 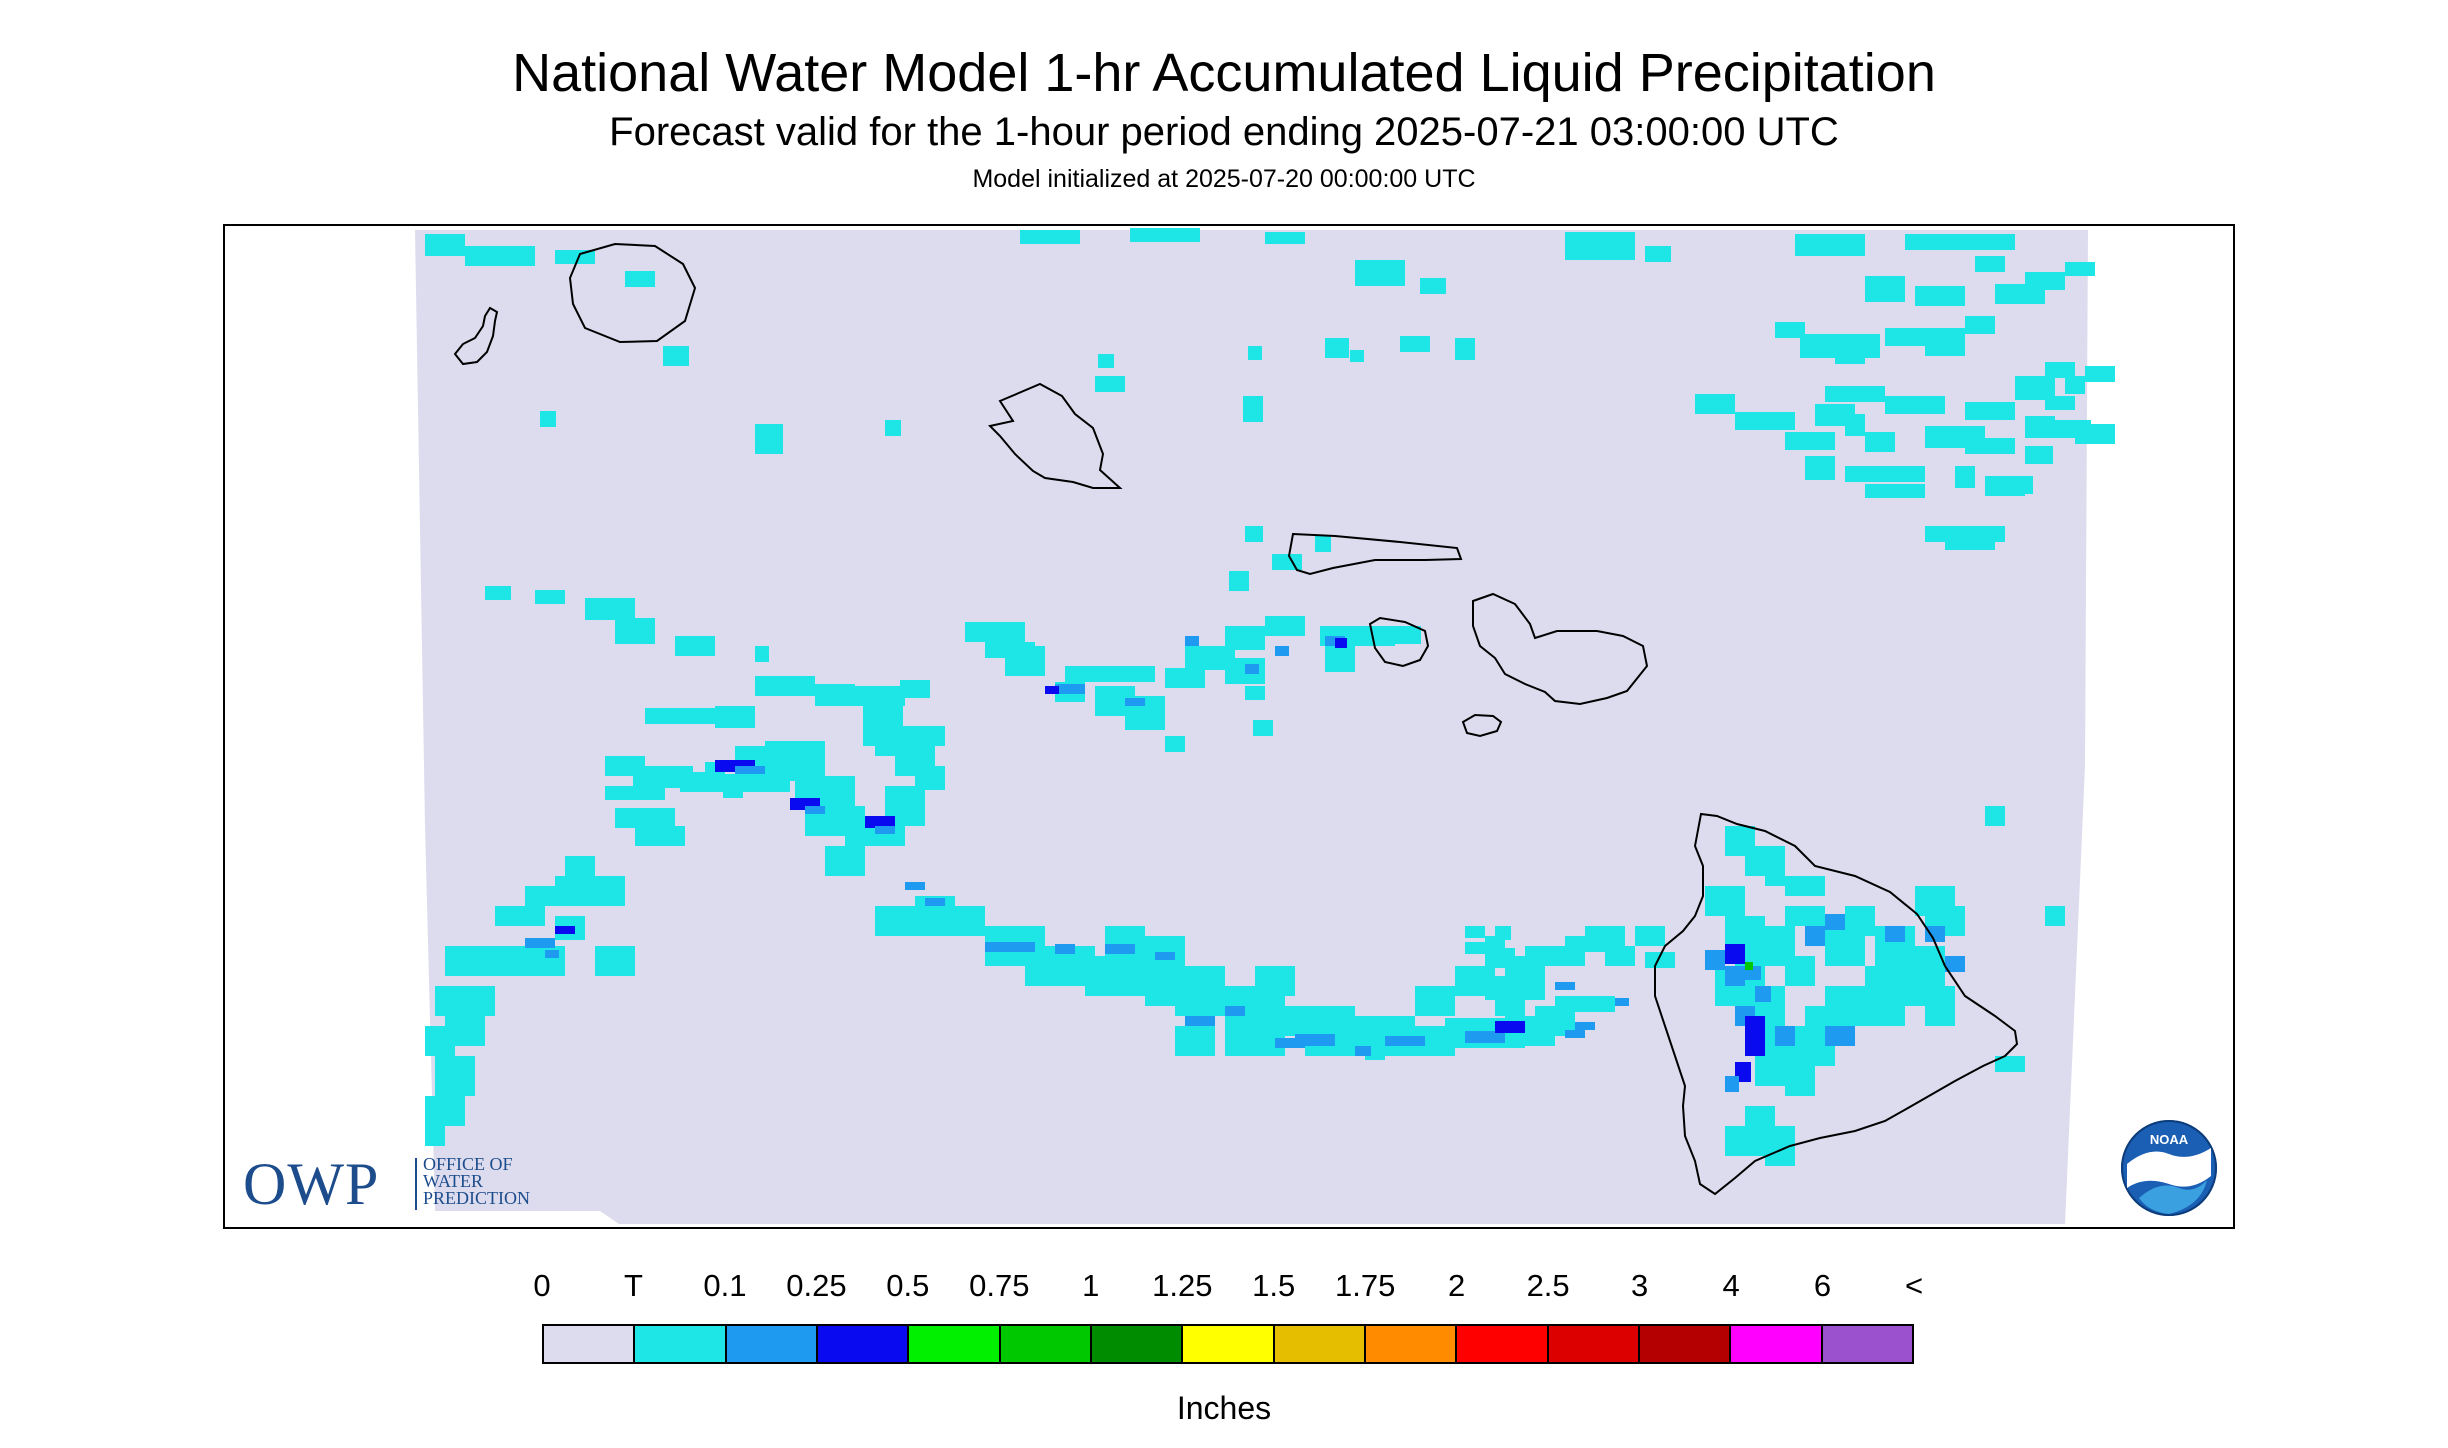 What do you see at coordinates (1482, 725) in the screenshot?
I see `kahoolawe-coastline` at bounding box center [1482, 725].